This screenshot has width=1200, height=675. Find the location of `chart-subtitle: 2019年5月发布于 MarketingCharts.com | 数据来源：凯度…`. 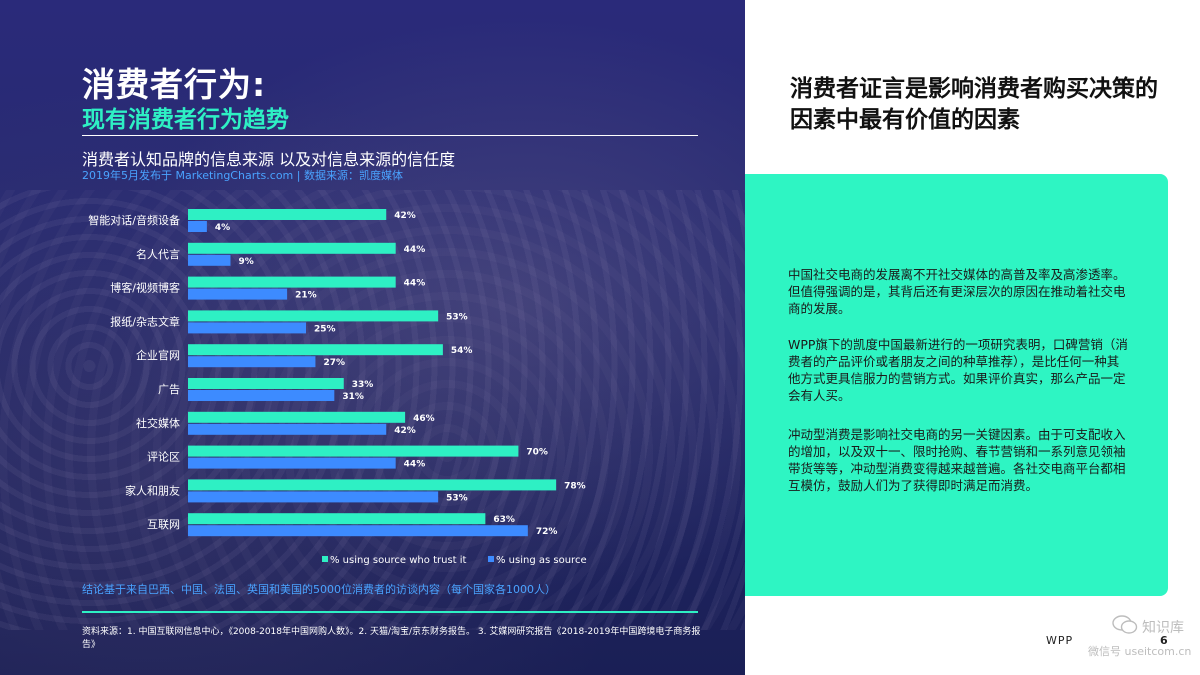

chart-subtitle: 2019年5月发布于 MarketingCharts.com | 数据来源：凯度… is located at coordinates (242, 175).